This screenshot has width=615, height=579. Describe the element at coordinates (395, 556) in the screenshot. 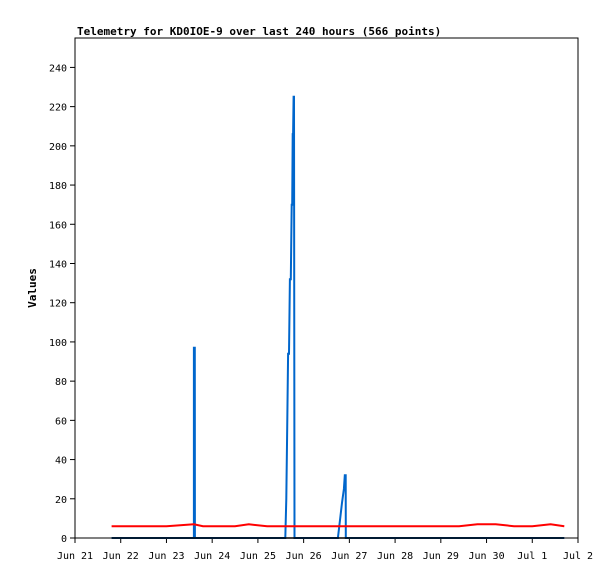

I see `x-tick-label: Jun 28` at that location.